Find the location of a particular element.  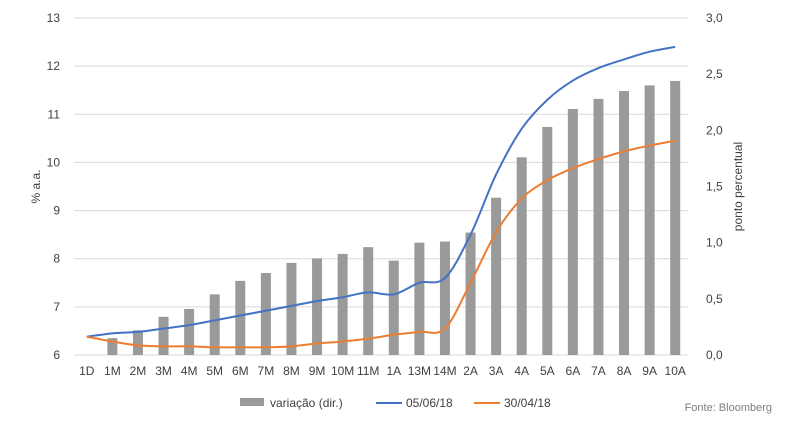

y-right-tick-label: 1,5 is located at coordinates (714, 187).